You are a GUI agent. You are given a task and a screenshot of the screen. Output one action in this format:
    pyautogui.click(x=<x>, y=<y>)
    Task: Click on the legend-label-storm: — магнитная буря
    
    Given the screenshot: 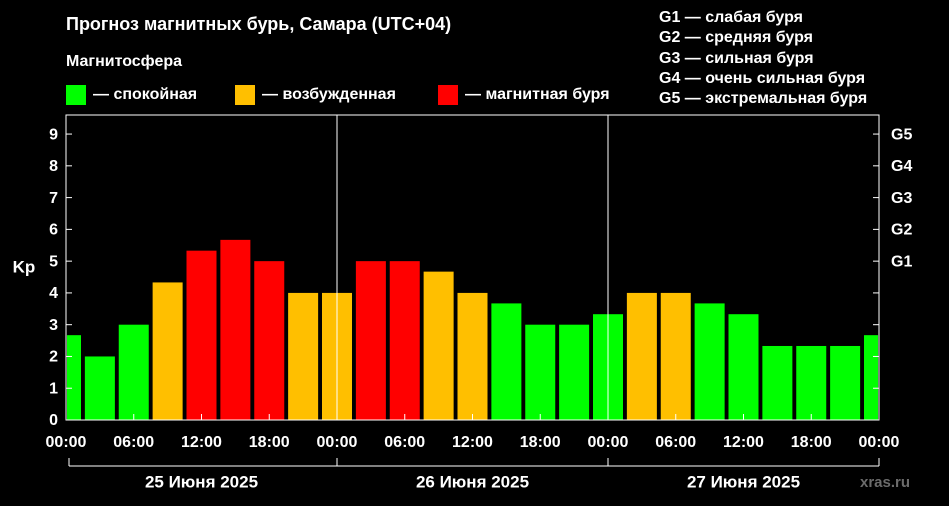 What is the action you would take?
    pyautogui.click(x=537, y=94)
    